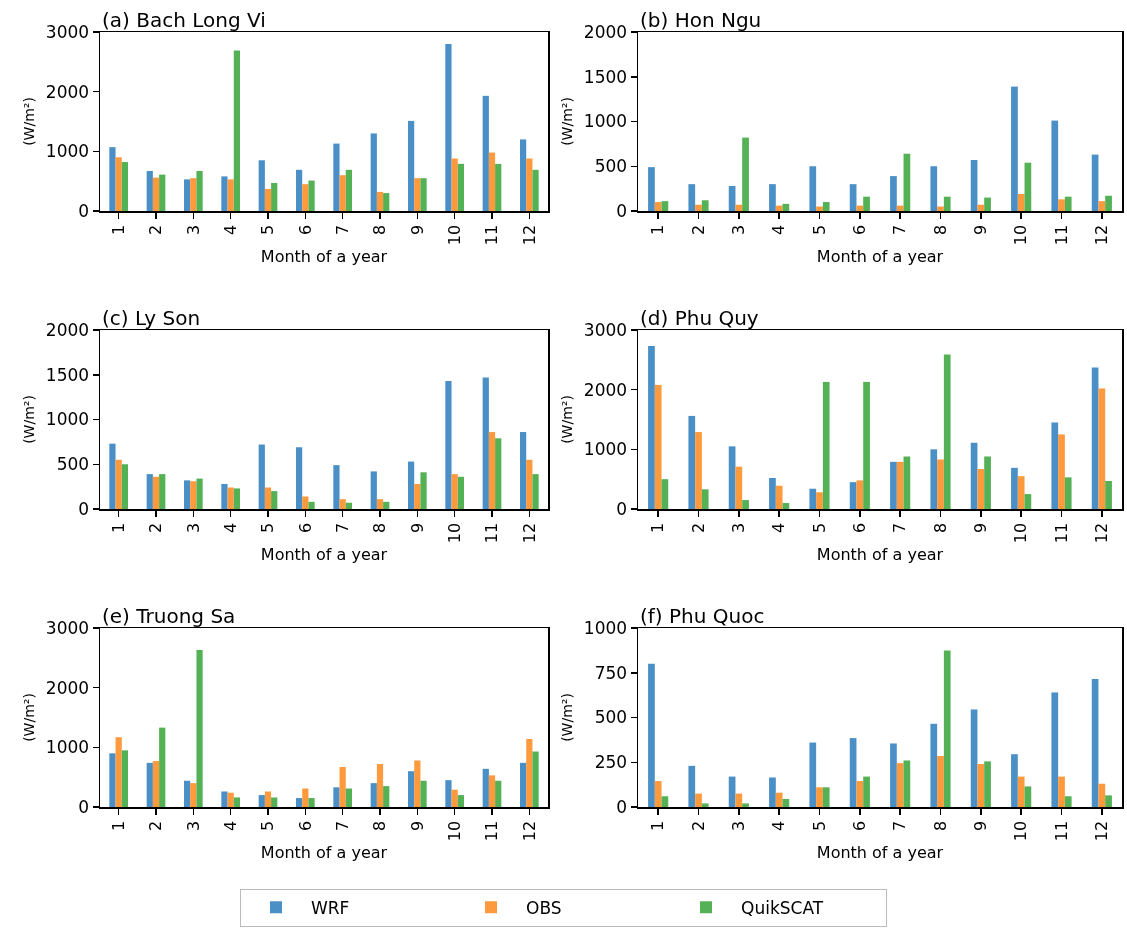 This screenshot has height=932, width=1127. I want to click on y-tick-label: 2000, so click(67, 687).